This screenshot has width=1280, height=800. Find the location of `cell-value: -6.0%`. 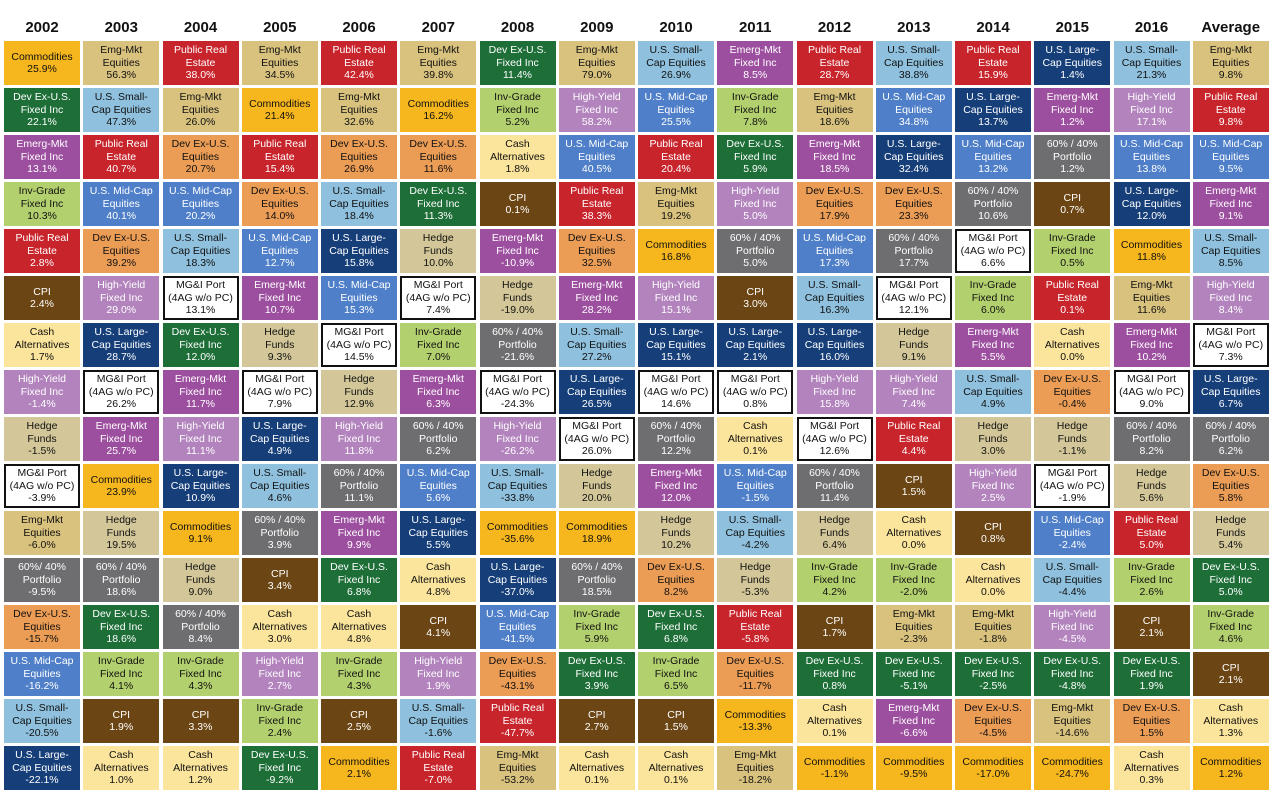

cell-value: -6.0% is located at coordinates (42, 545).